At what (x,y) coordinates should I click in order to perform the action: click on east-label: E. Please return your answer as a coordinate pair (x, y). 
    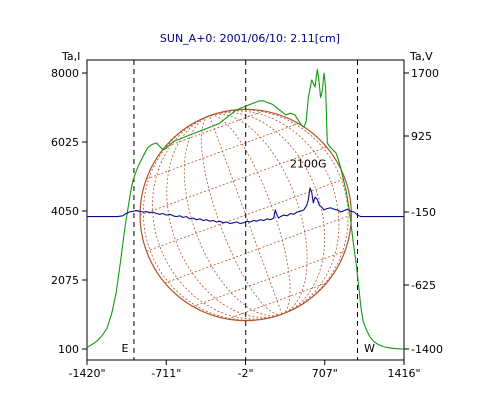
    Looking at the image, I should click on (124, 348).